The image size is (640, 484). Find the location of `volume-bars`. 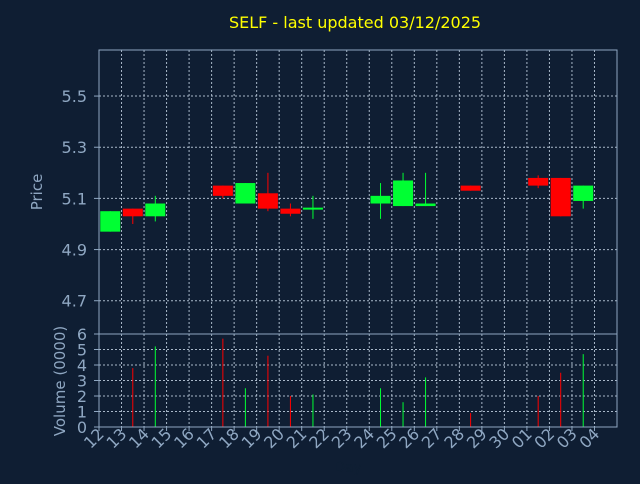

volume-bars is located at coordinates (358, 382).